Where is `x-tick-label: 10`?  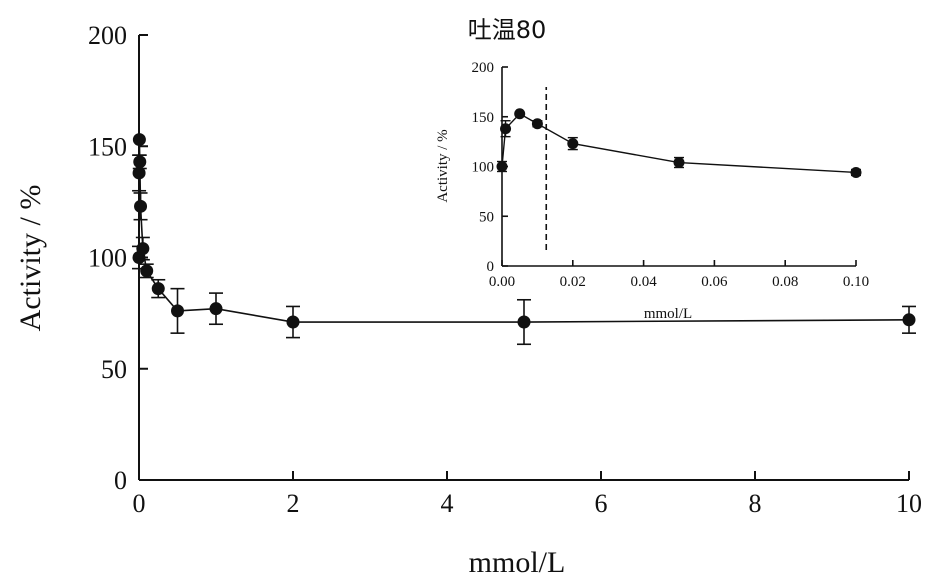 x-tick-label: 10 is located at coordinates (909, 503).